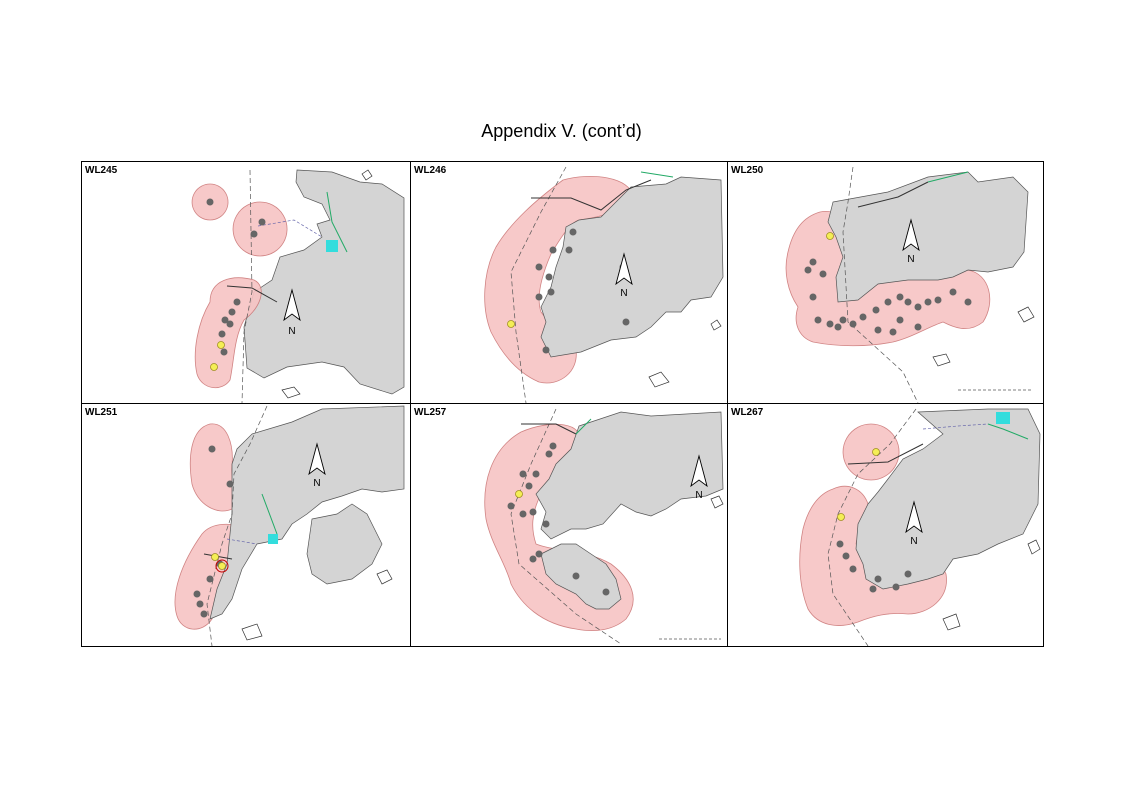 The image size is (1123, 794). What do you see at coordinates (430, 170) in the screenshot?
I see `panel-label: WL246` at bounding box center [430, 170].